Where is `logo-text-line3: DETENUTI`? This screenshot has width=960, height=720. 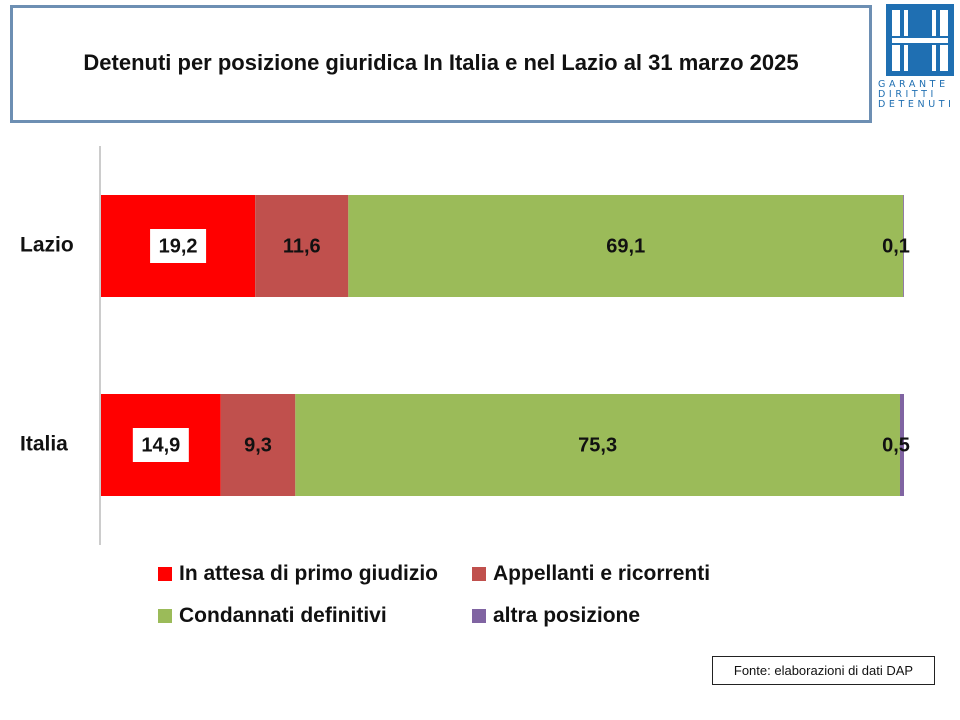 logo-text-line3: DETENUTI is located at coordinates (916, 104).